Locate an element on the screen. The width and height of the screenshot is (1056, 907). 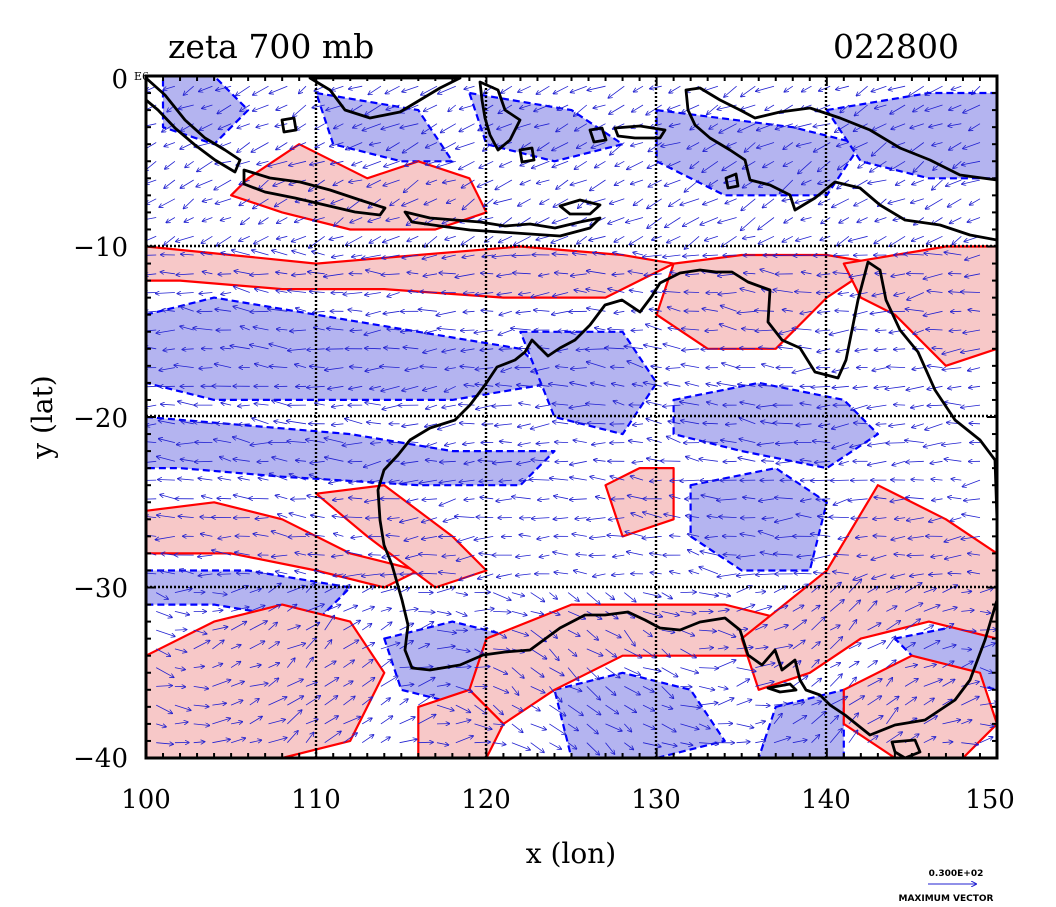
corner-label: E6 is located at coordinates (141, 76).